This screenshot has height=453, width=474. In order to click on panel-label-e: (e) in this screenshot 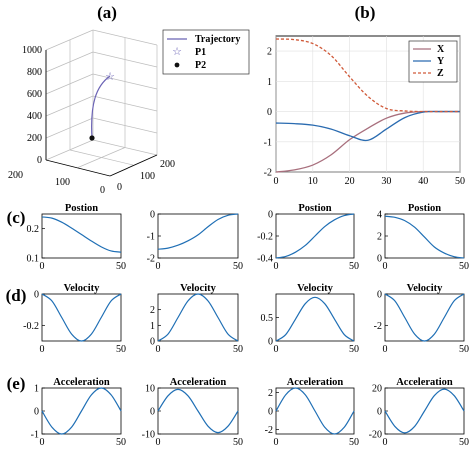, I will do `click(16, 383)`.